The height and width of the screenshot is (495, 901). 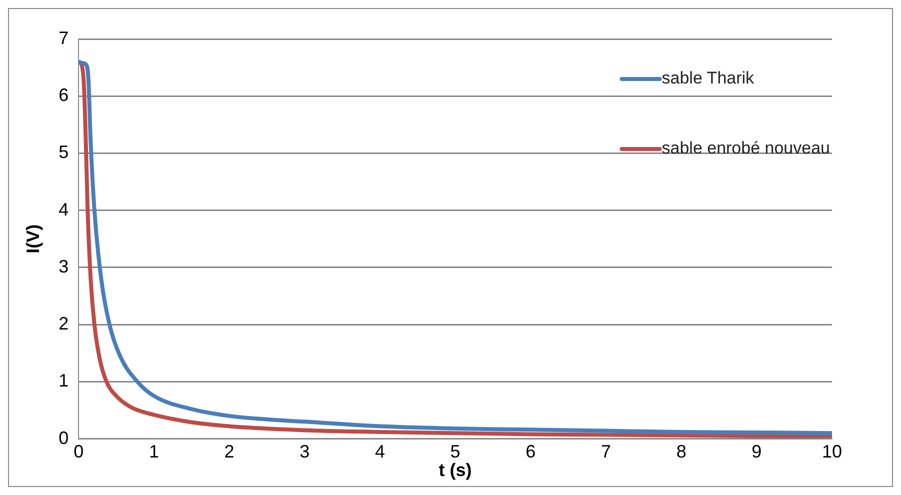 What do you see at coordinates (379, 452) in the screenshot?
I see `x-tick-label: 4` at bounding box center [379, 452].